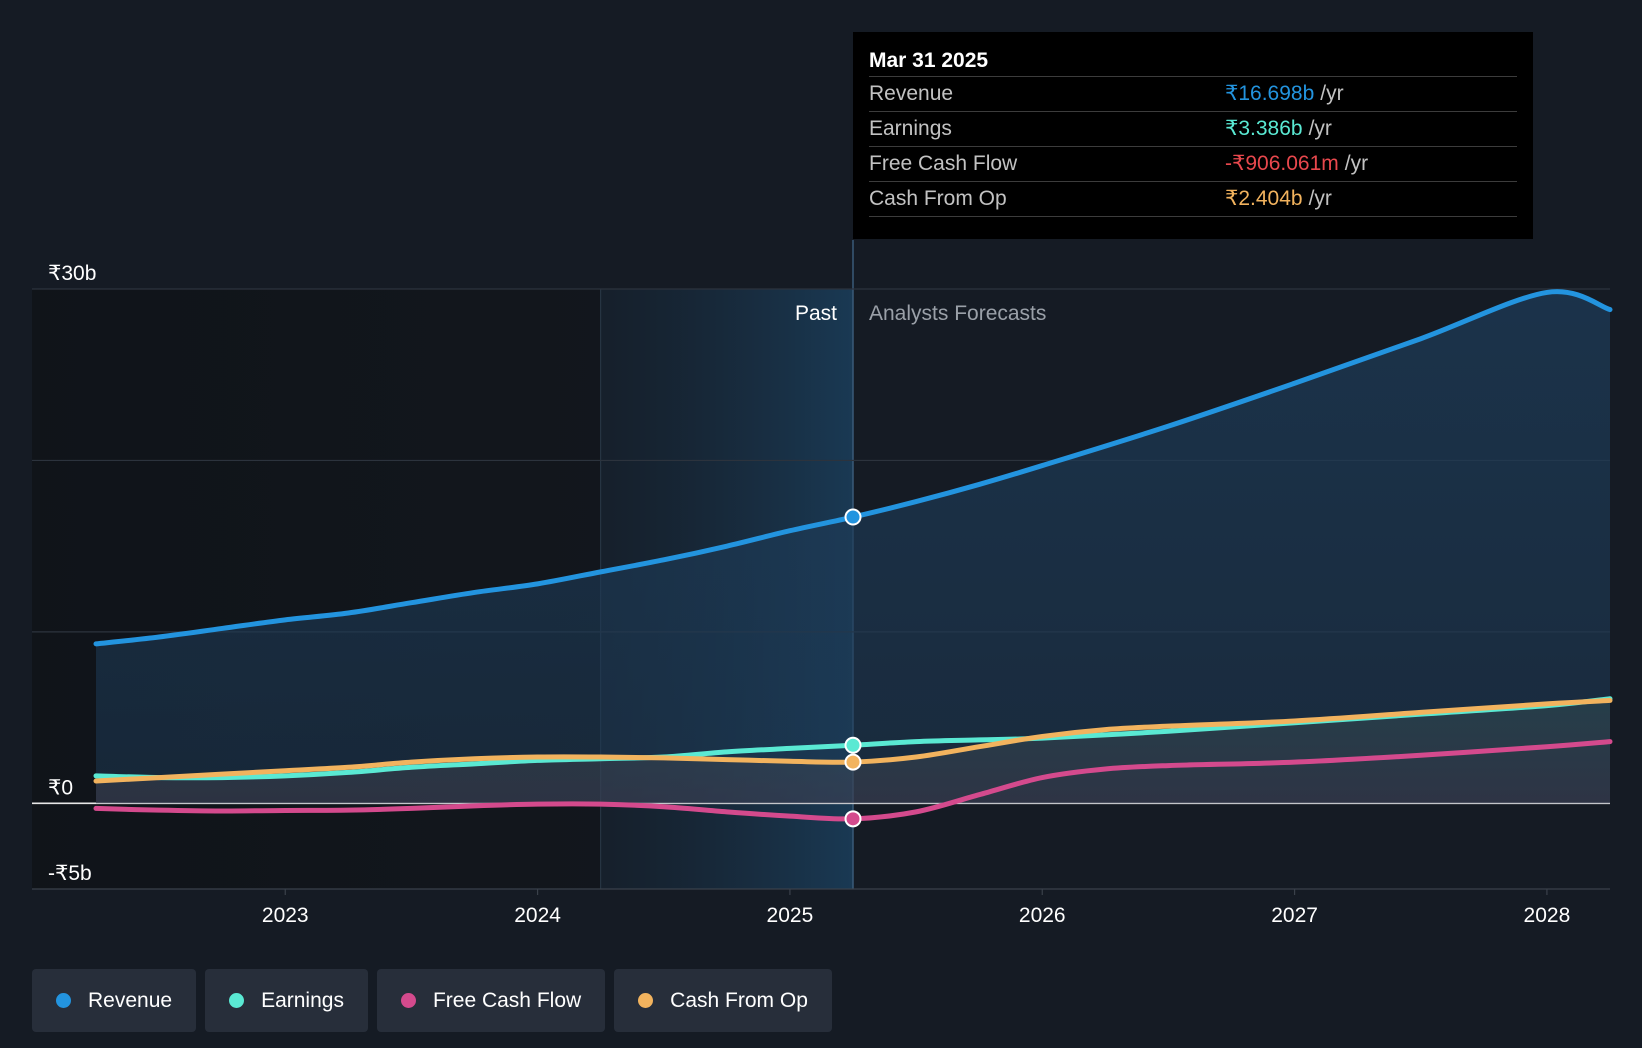  What do you see at coordinates (285, 915) in the screenshot?
I see `x-tick-label: 2023` at bounding box center [285, 915].